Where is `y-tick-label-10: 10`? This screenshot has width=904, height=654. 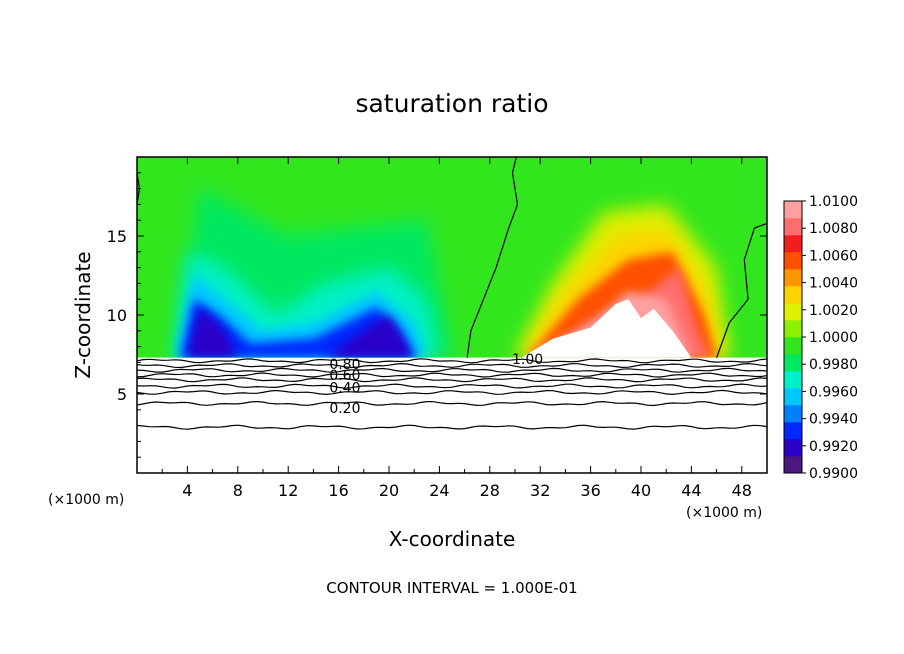
y-tick-label-10: 10 is located at coordinates (117, 315).